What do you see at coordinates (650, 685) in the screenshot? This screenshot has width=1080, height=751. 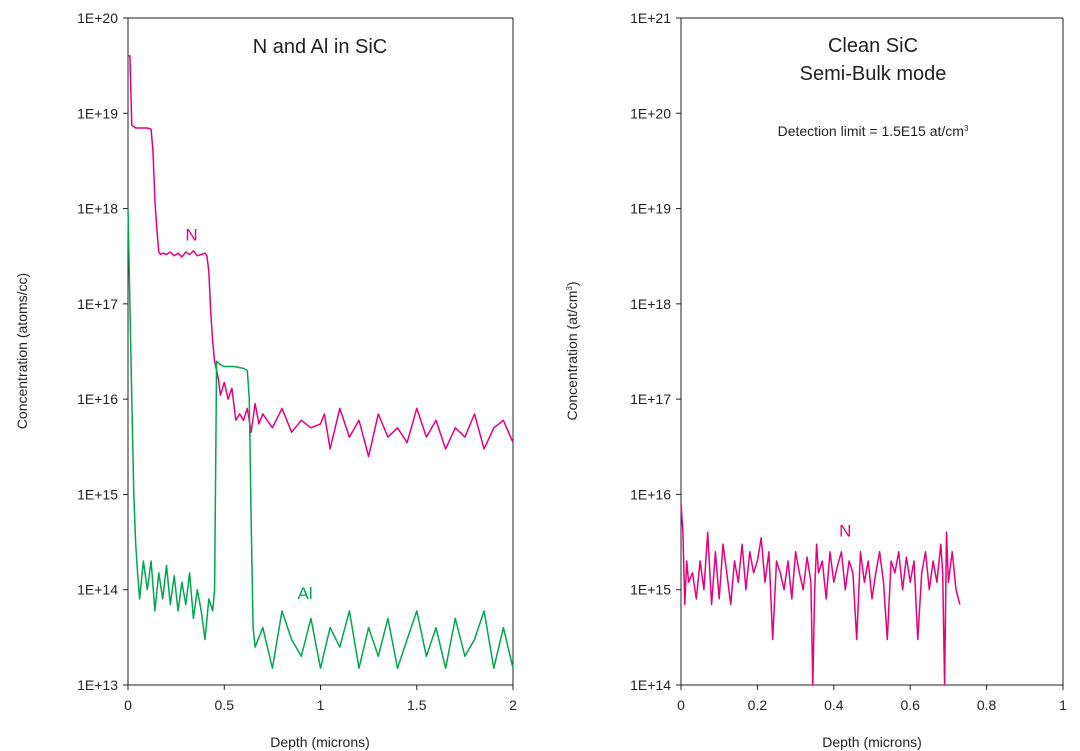 I see `right-y-tick-label: 1E+14` at bounding box center [650, 685].